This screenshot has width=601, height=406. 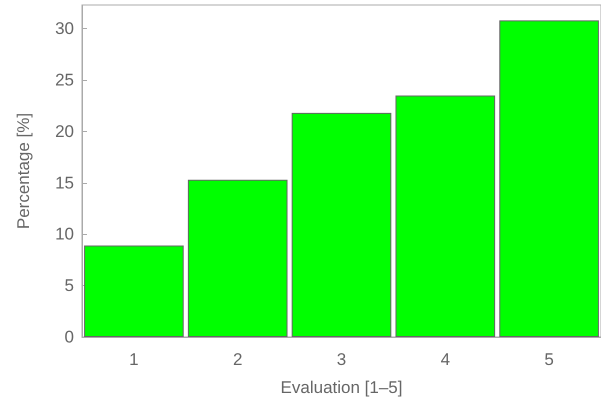 I want to click on y-tick-label: 5, so click(x=69, y=286).